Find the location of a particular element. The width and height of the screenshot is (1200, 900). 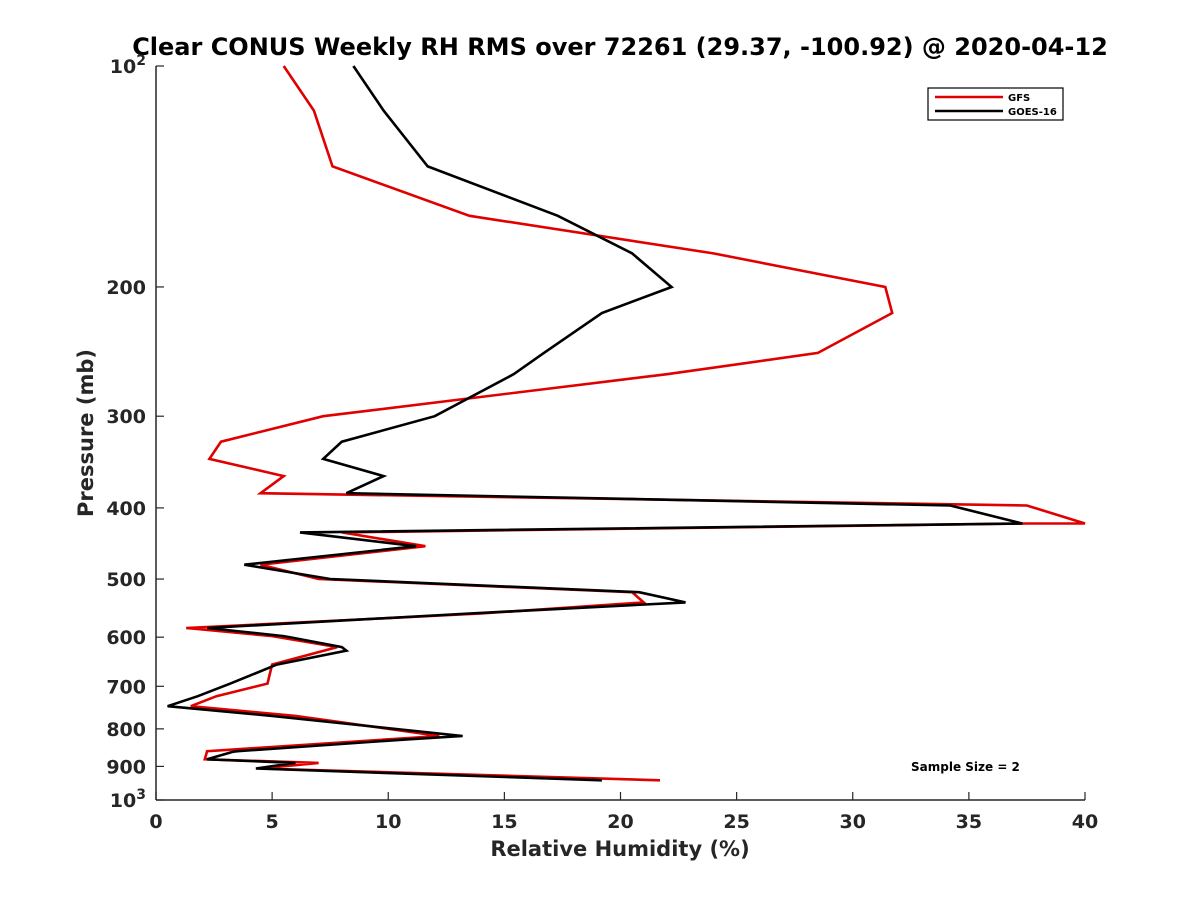

y-axis-label: Pressure (mb) is located at coordinates (86, 433).